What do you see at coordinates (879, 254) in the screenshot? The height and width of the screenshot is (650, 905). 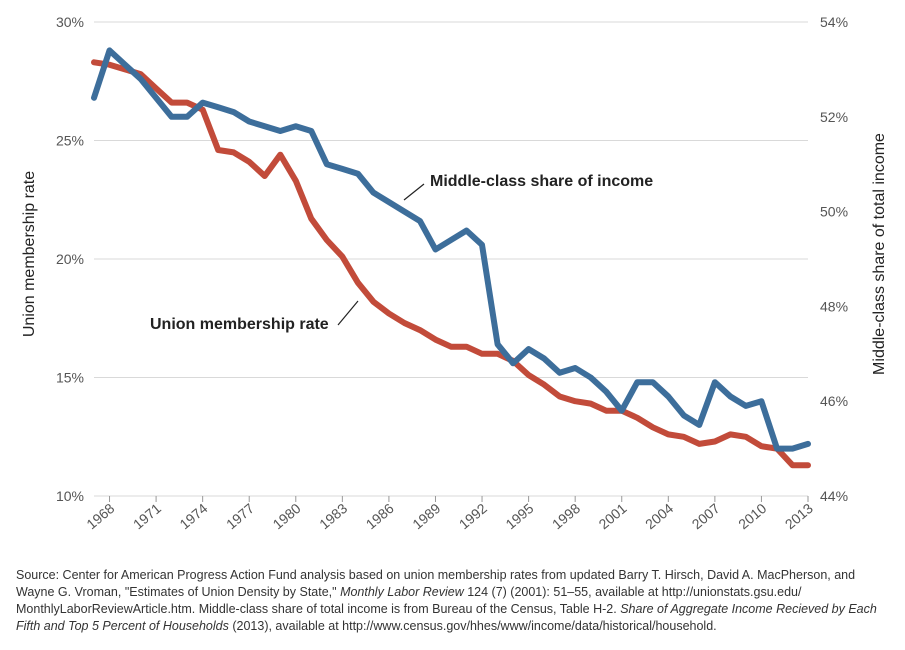 I see `right-axis-label: Middle-class share of total income` at bounding box center [879, 254].